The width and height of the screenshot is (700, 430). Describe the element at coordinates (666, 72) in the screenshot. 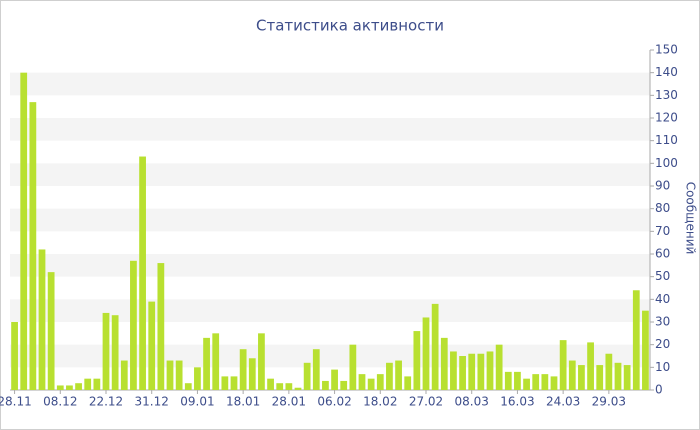

I see `y-tick-label: 140` at that location.